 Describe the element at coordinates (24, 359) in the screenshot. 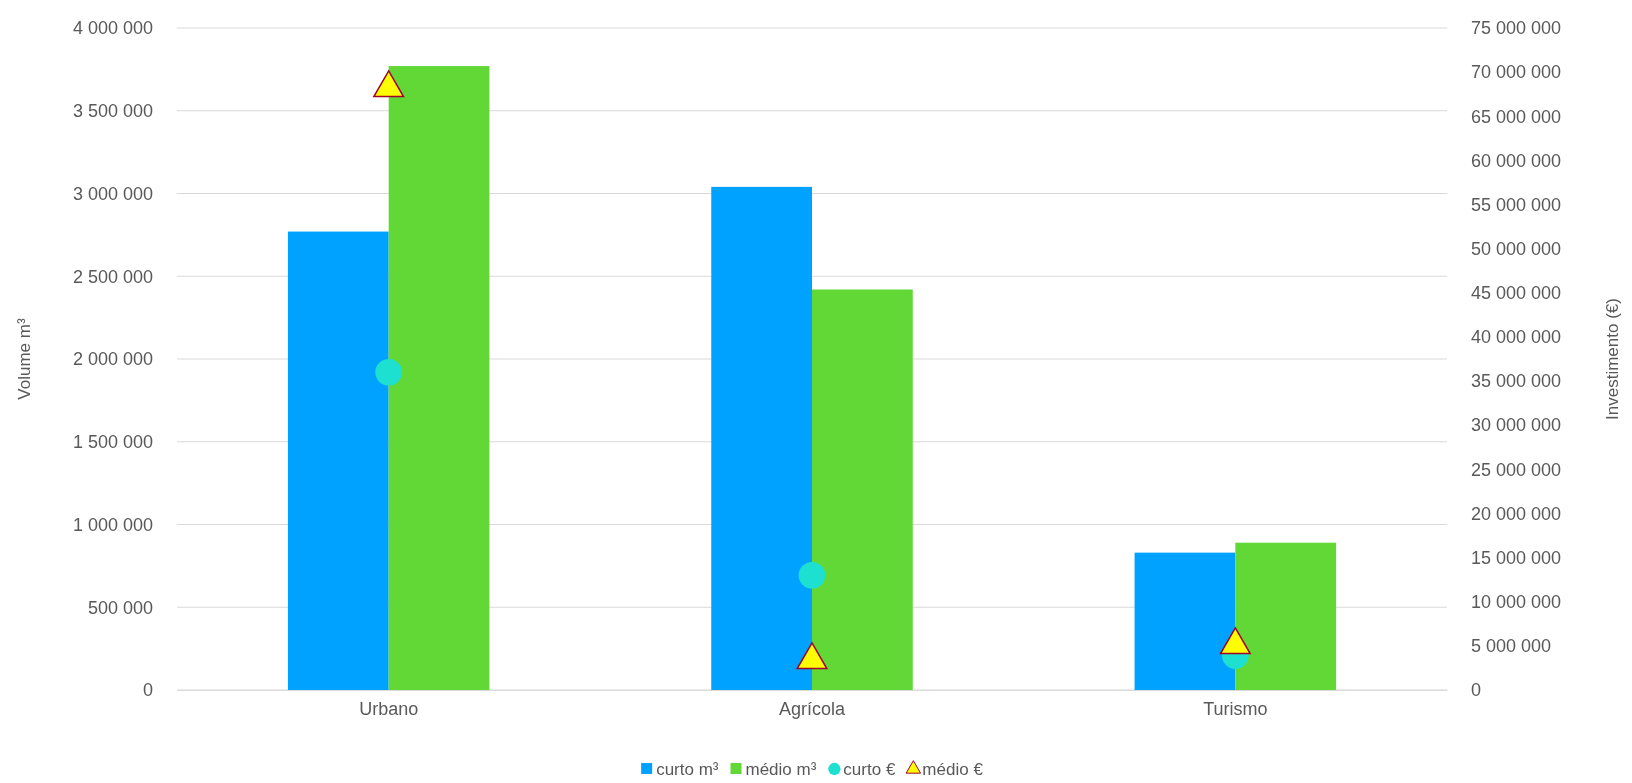

I see `y-axis-title: Volume m³` at that location.